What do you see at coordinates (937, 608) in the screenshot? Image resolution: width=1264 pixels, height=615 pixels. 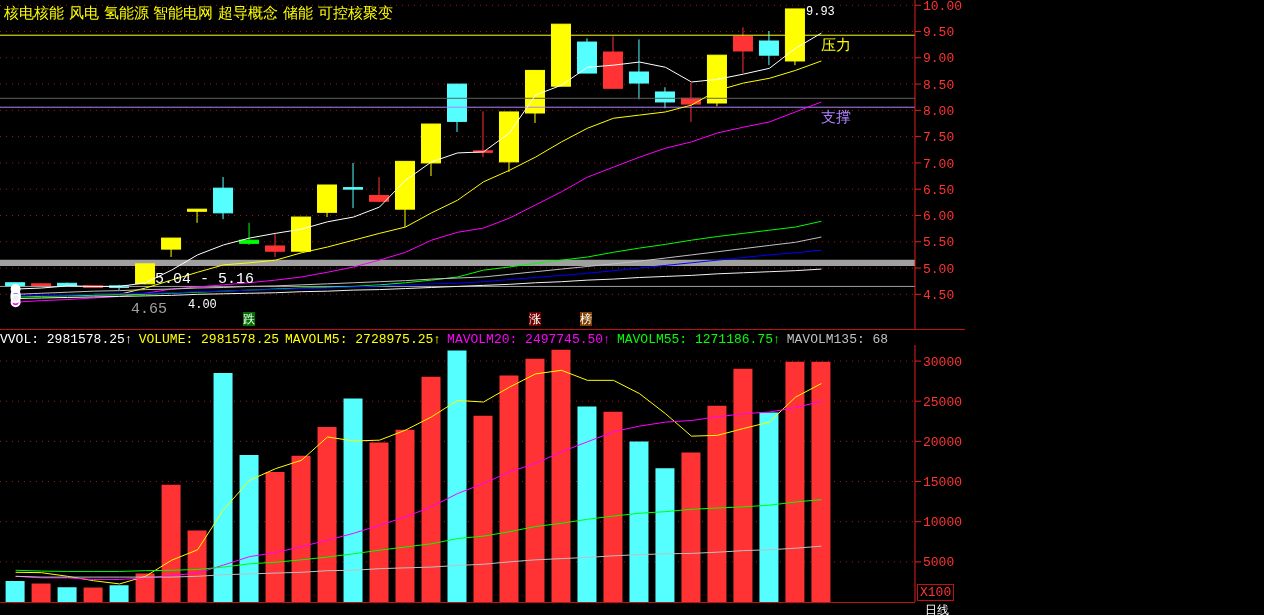 I see `text: 日线` at bounding box center [937, 608].